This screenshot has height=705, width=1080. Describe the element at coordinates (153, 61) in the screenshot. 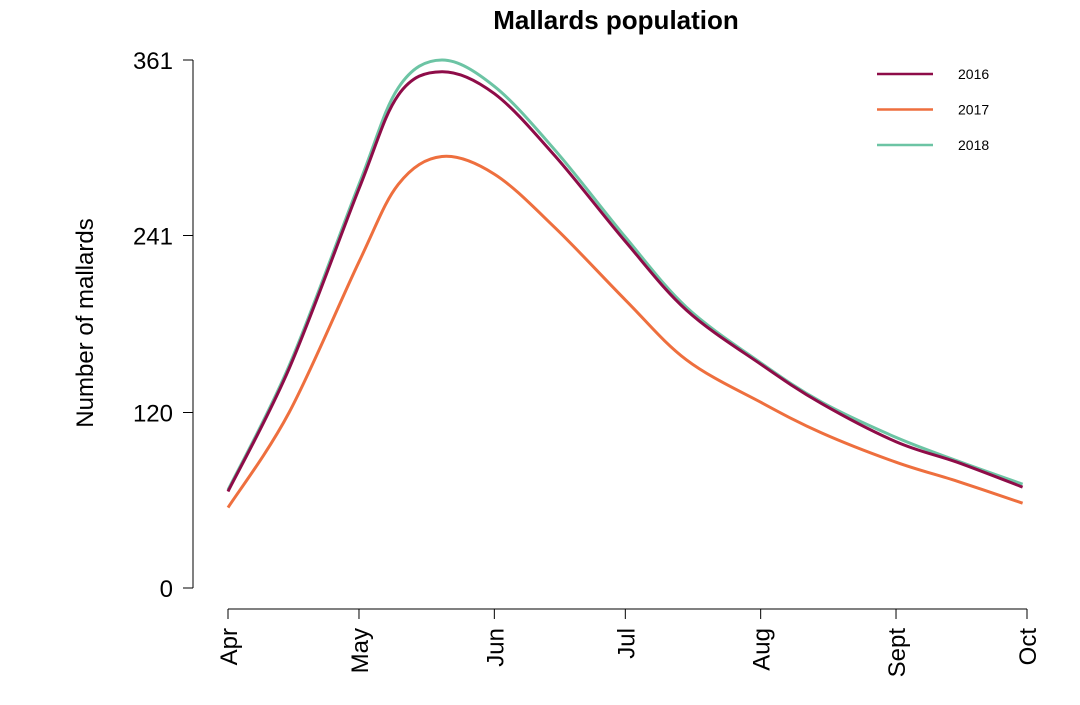

I see `y-tick-label: 361` at that location.